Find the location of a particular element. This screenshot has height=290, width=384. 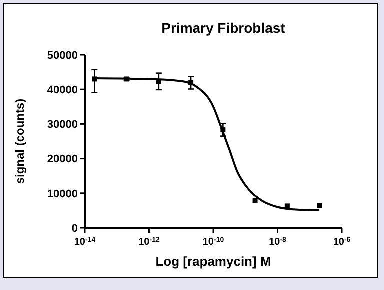

x-tick-label: 10$^{-8}$ is located at coordinates (278, 242).